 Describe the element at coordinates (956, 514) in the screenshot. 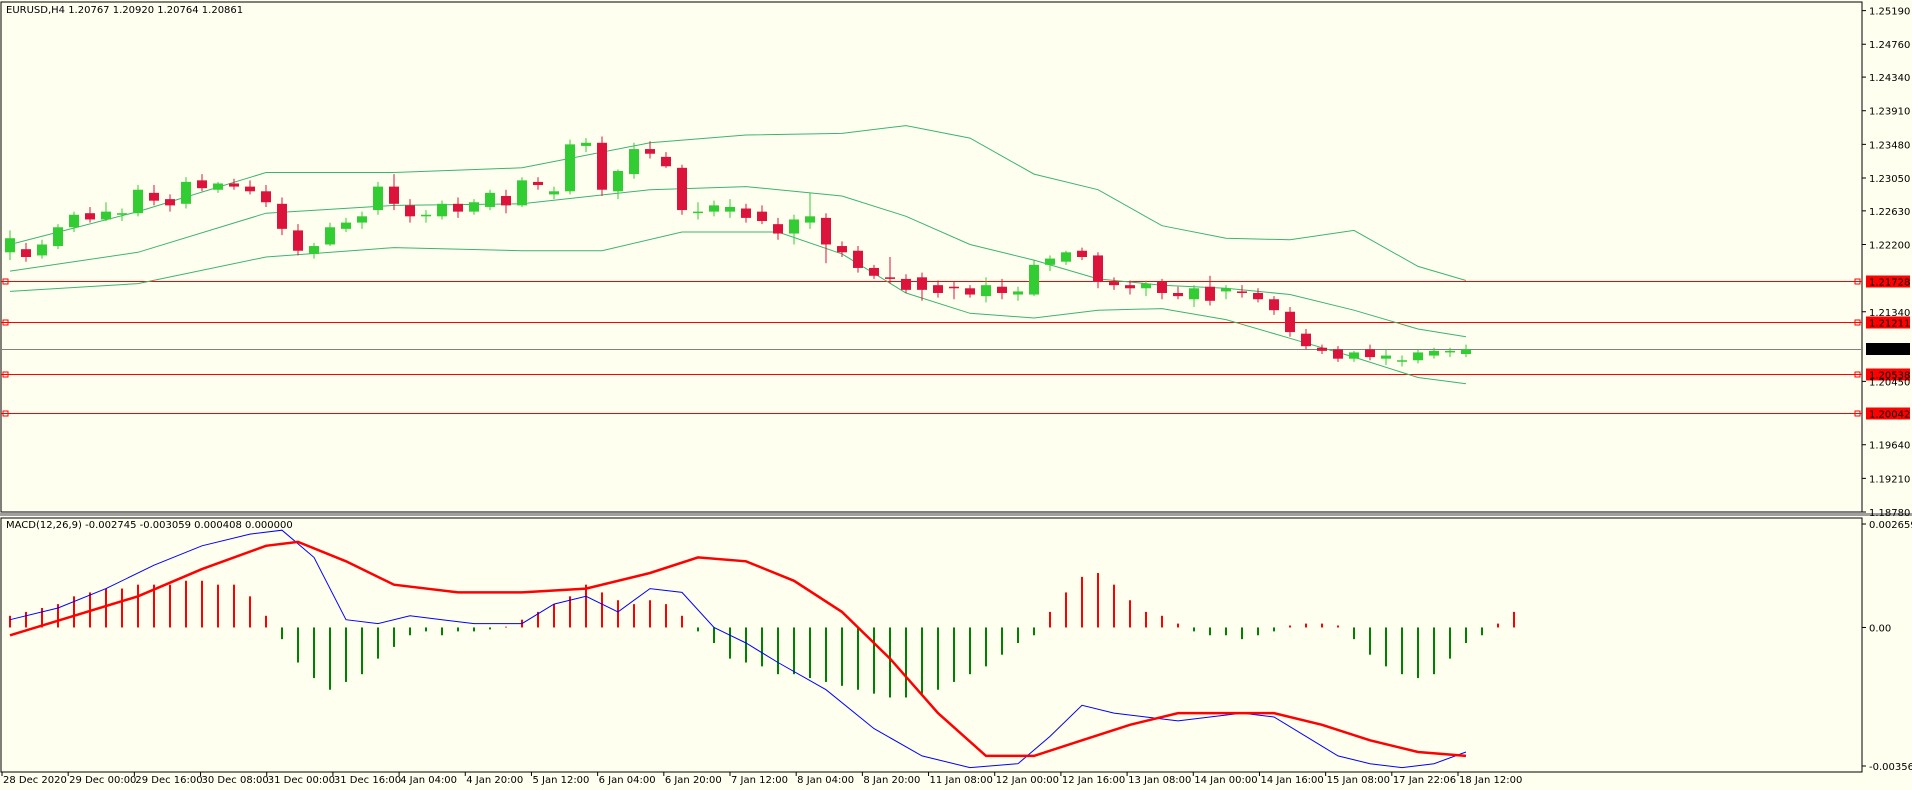

I see `panel-separator` at that location.